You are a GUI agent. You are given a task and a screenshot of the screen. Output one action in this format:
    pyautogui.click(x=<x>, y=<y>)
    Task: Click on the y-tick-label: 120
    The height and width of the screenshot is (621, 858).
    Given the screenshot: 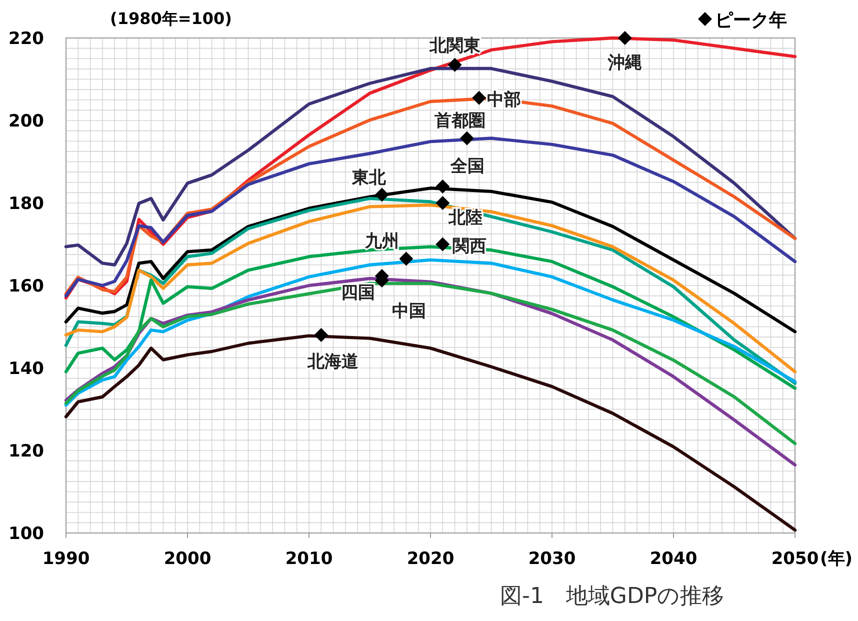 What is the action you would take?
    pyautogui.click(x=26, y=452)
    